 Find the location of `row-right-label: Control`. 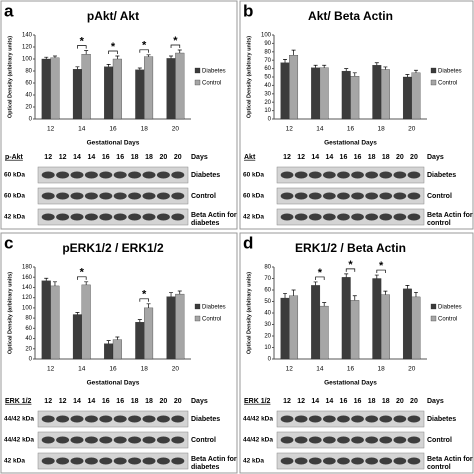

row-right-label: Control is located at coordinates (439, 196).